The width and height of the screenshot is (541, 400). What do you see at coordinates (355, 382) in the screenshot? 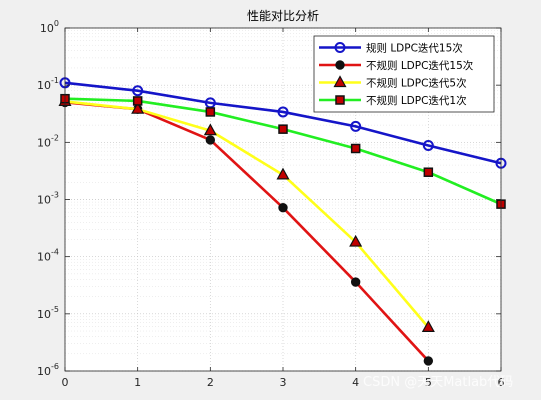
I see `x-tick-label: 4` at bounding box center [355, 382].